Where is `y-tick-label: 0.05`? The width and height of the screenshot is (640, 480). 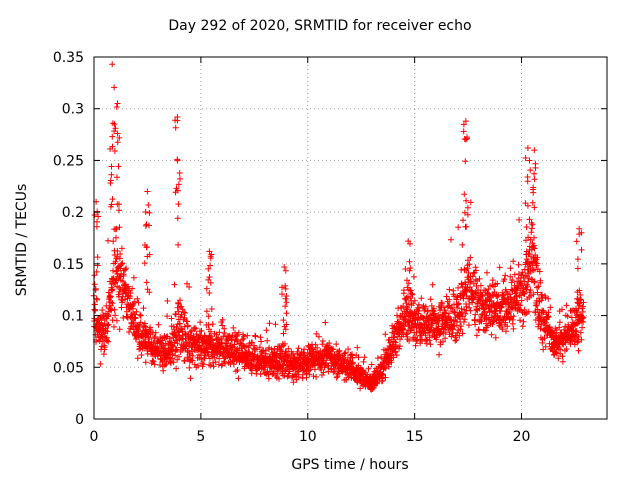
y-tick-label: 0.05 is located at coordinates (68, 368).